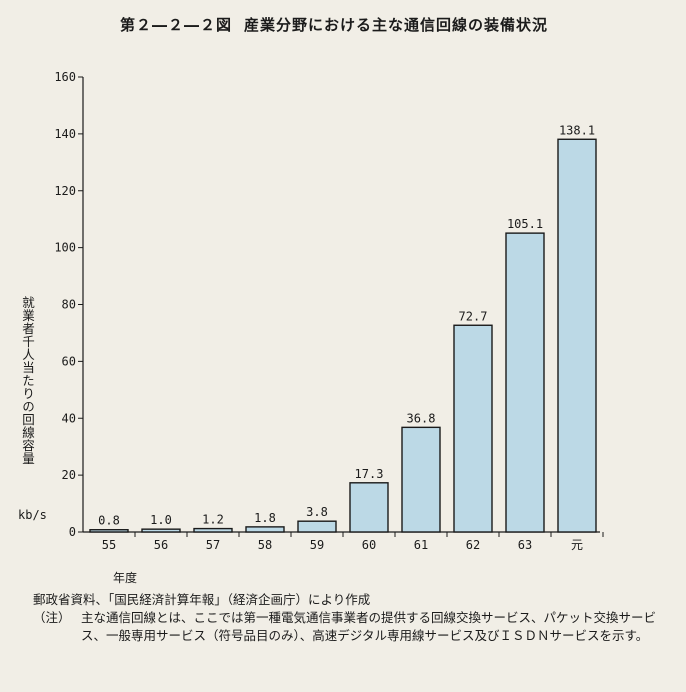  Describe the element at coordinates (525, 545) in the screenshot. I see `x-tick-label: 63` at that location.